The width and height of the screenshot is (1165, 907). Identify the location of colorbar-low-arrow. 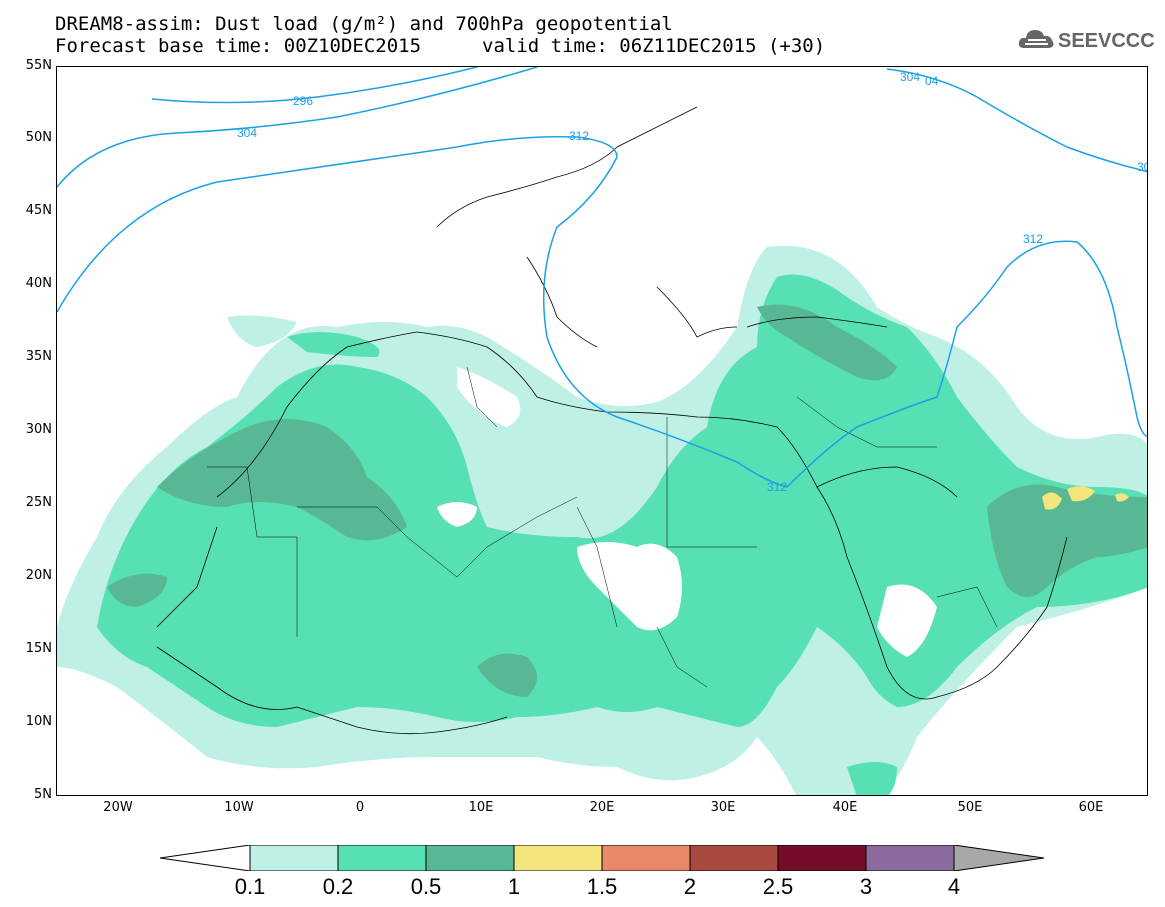
(205, 858).